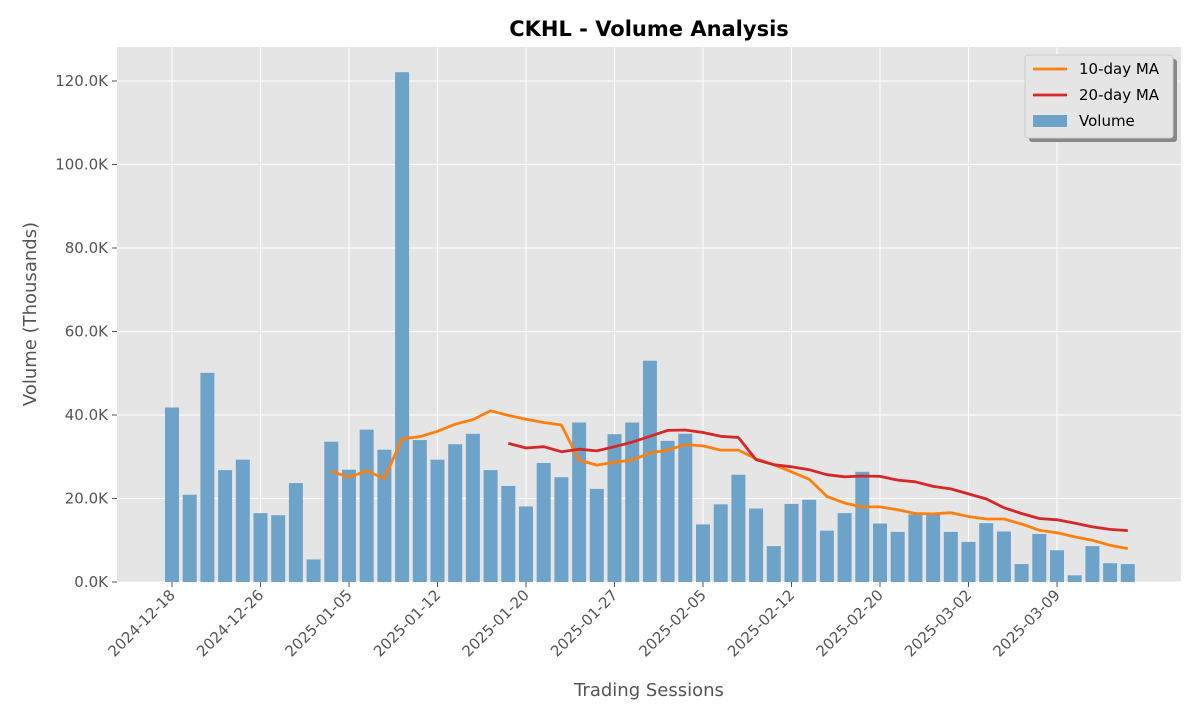  I want to click on y-tick-label: 80.0K, so click(87, 248).